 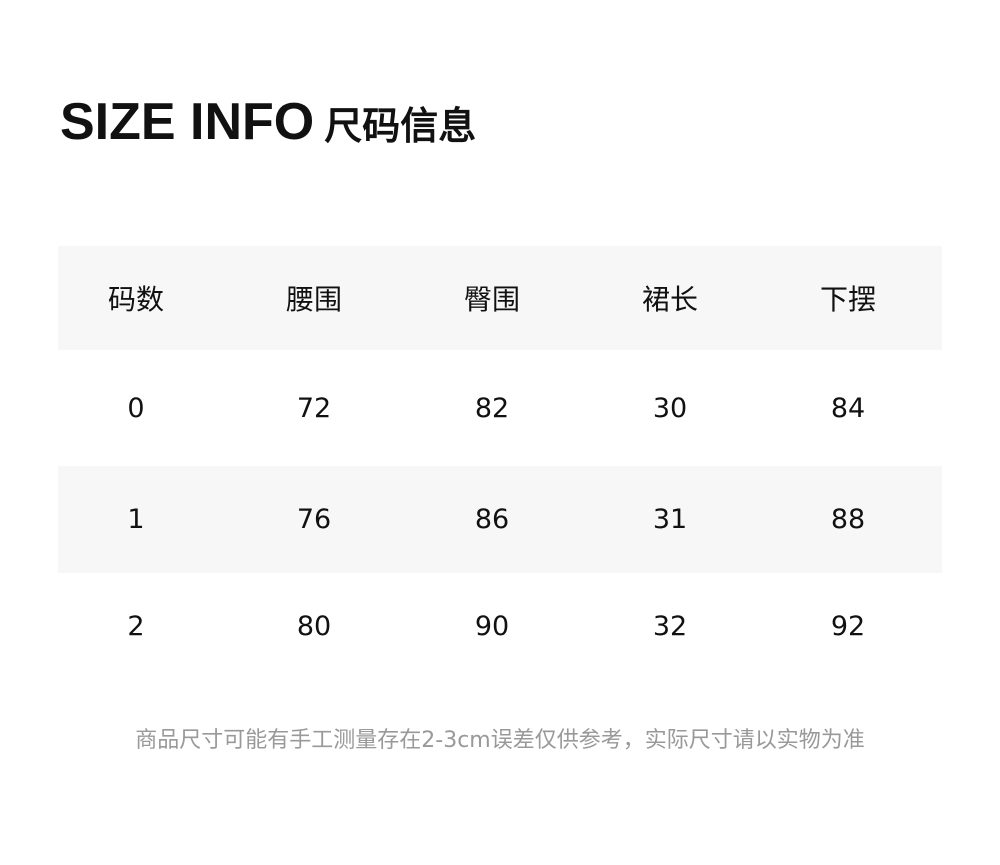 I want to click on table-cell: 92, so click(x=848, y=626).